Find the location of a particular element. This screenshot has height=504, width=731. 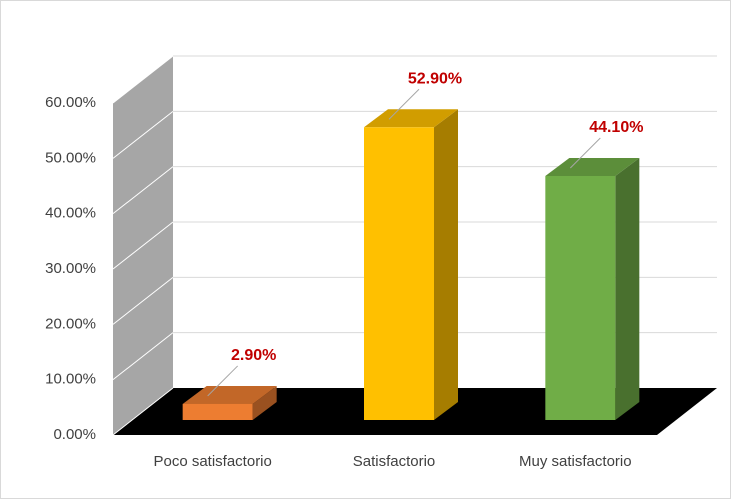

x-tick-label: Muy satisfactorio is located at coordinates (575, 461).